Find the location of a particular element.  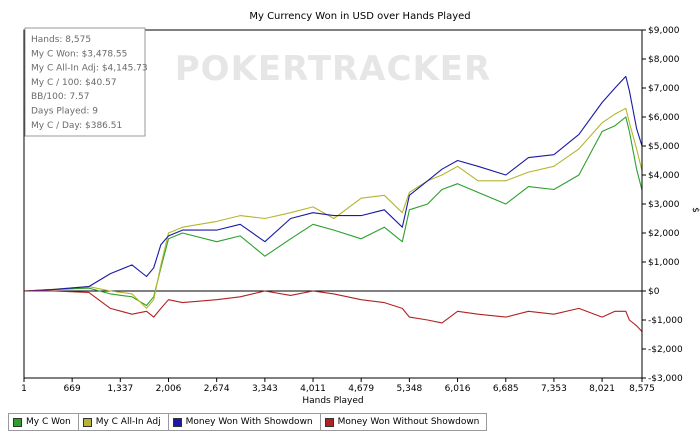

y-tick-label: $7,000 is located at coordinates (664, 89).